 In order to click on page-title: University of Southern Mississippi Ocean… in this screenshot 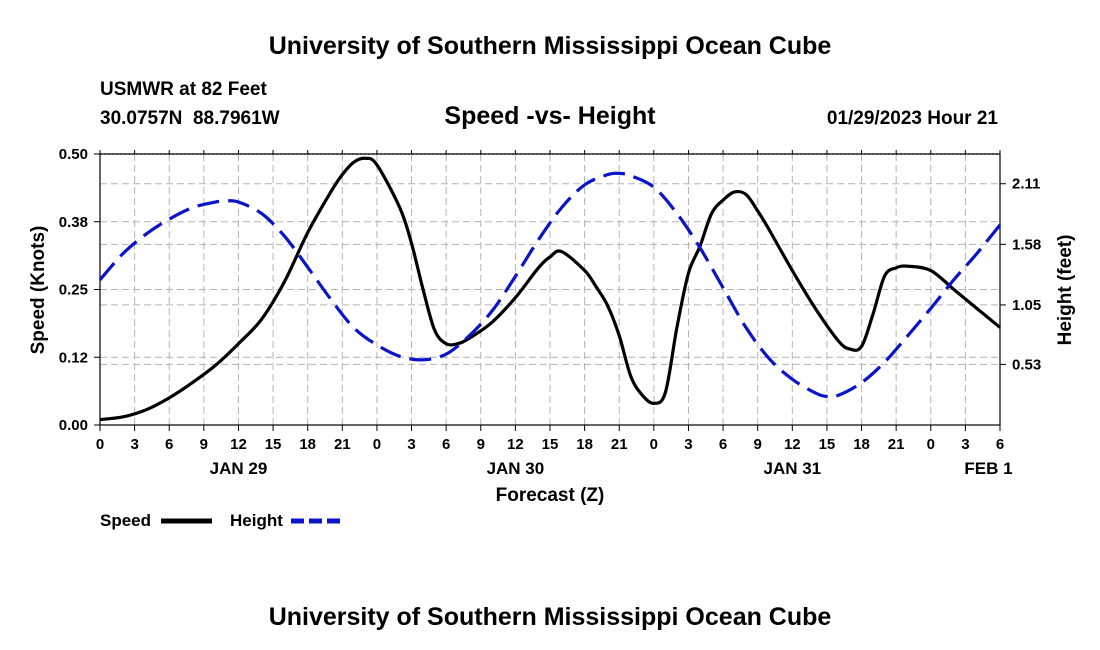, I will do `click(550, 46)`.